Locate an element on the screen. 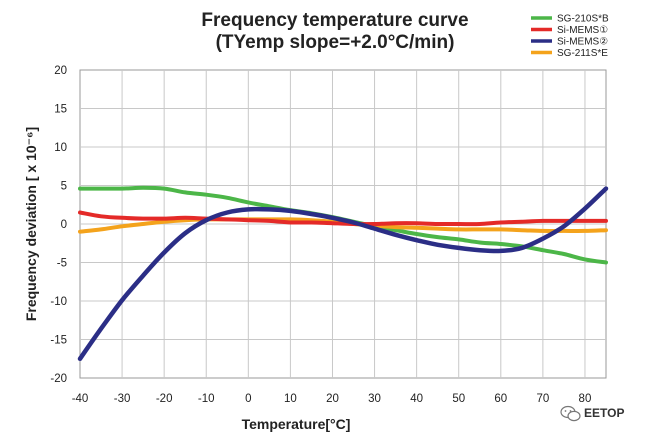 This screenshot has width=650, height=444. x-tick-label: 20 is located at coordinates (332, 399).